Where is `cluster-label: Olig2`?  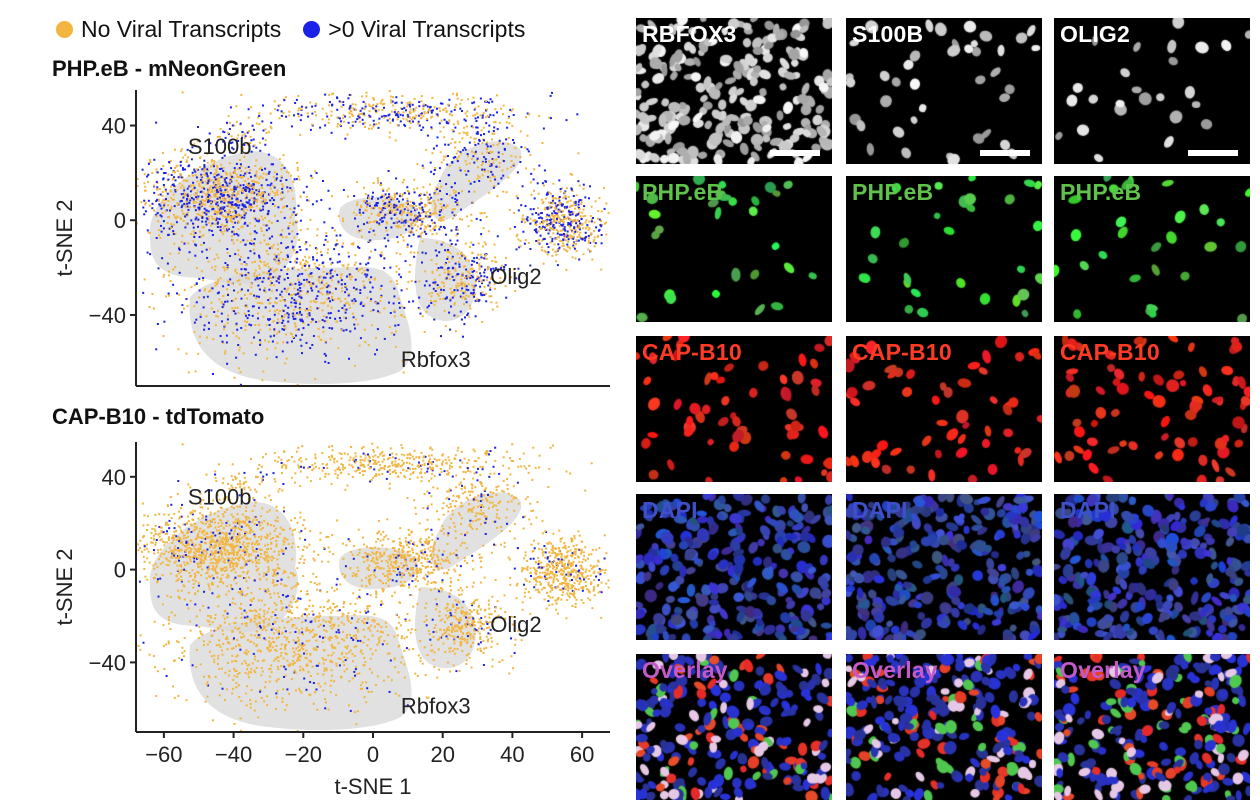
cluster-label: Olig2 is located at coordinates (515, 276).